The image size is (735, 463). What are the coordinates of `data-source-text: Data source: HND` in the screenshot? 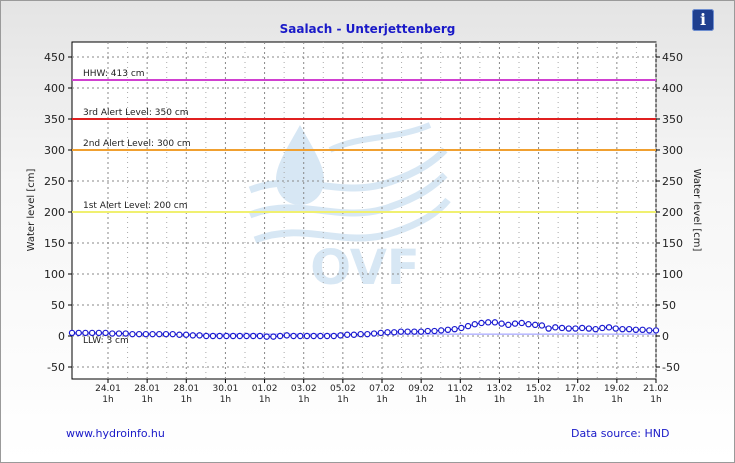 It's located at (620, 433).